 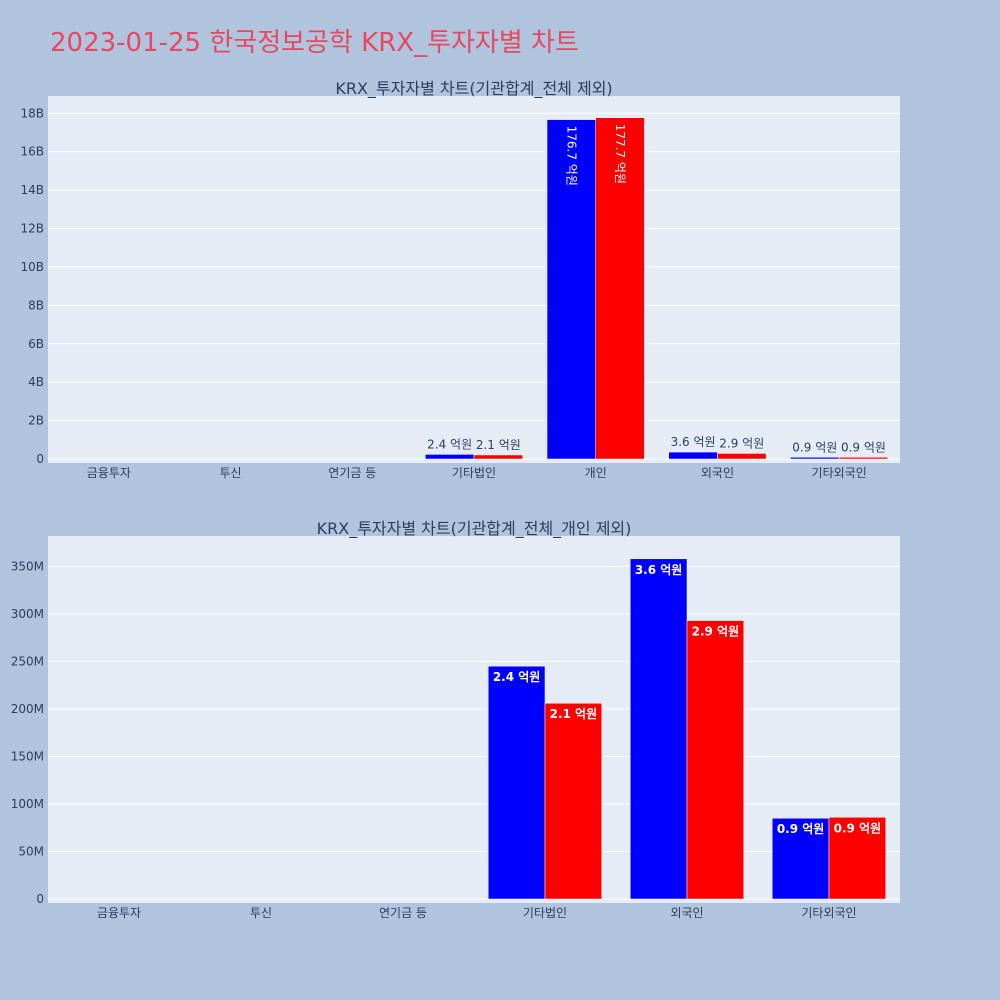 What do you see at coordinates (27, 709) in the screenshot?
I see `y-tick-label: 200M` at bounding box center [27, 709].